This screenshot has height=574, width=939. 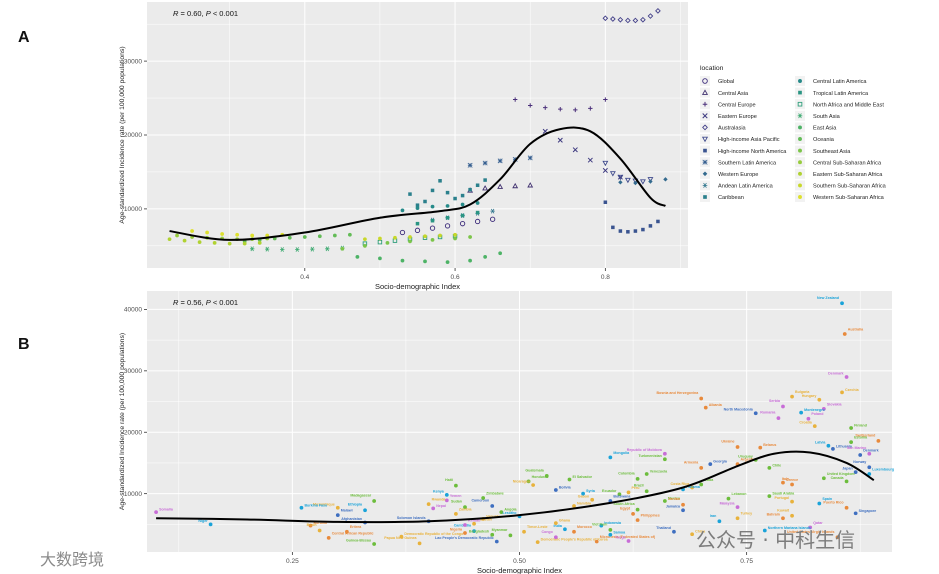 What do you see at coordinates (584, 503) in the screenshot?
I see `point-label: Namibia` at bounding box center [584, 503].